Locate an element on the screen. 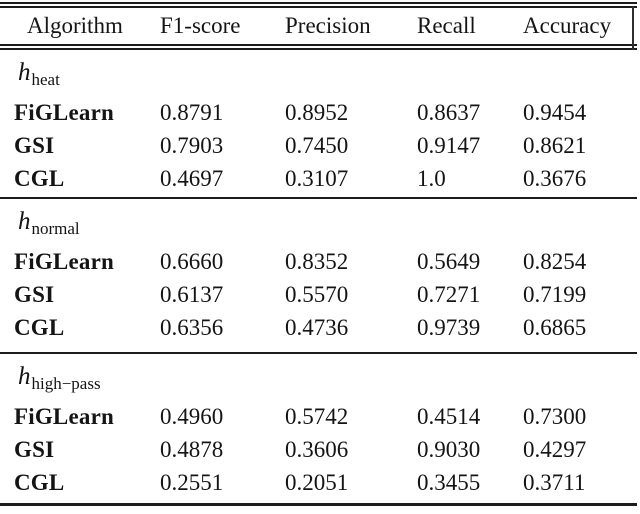 This screenshot has height=514, width=640. table-row: FiGLearn 0.4960 0.5742 0.4514 0.7300 is located at coordinates (320, 416).